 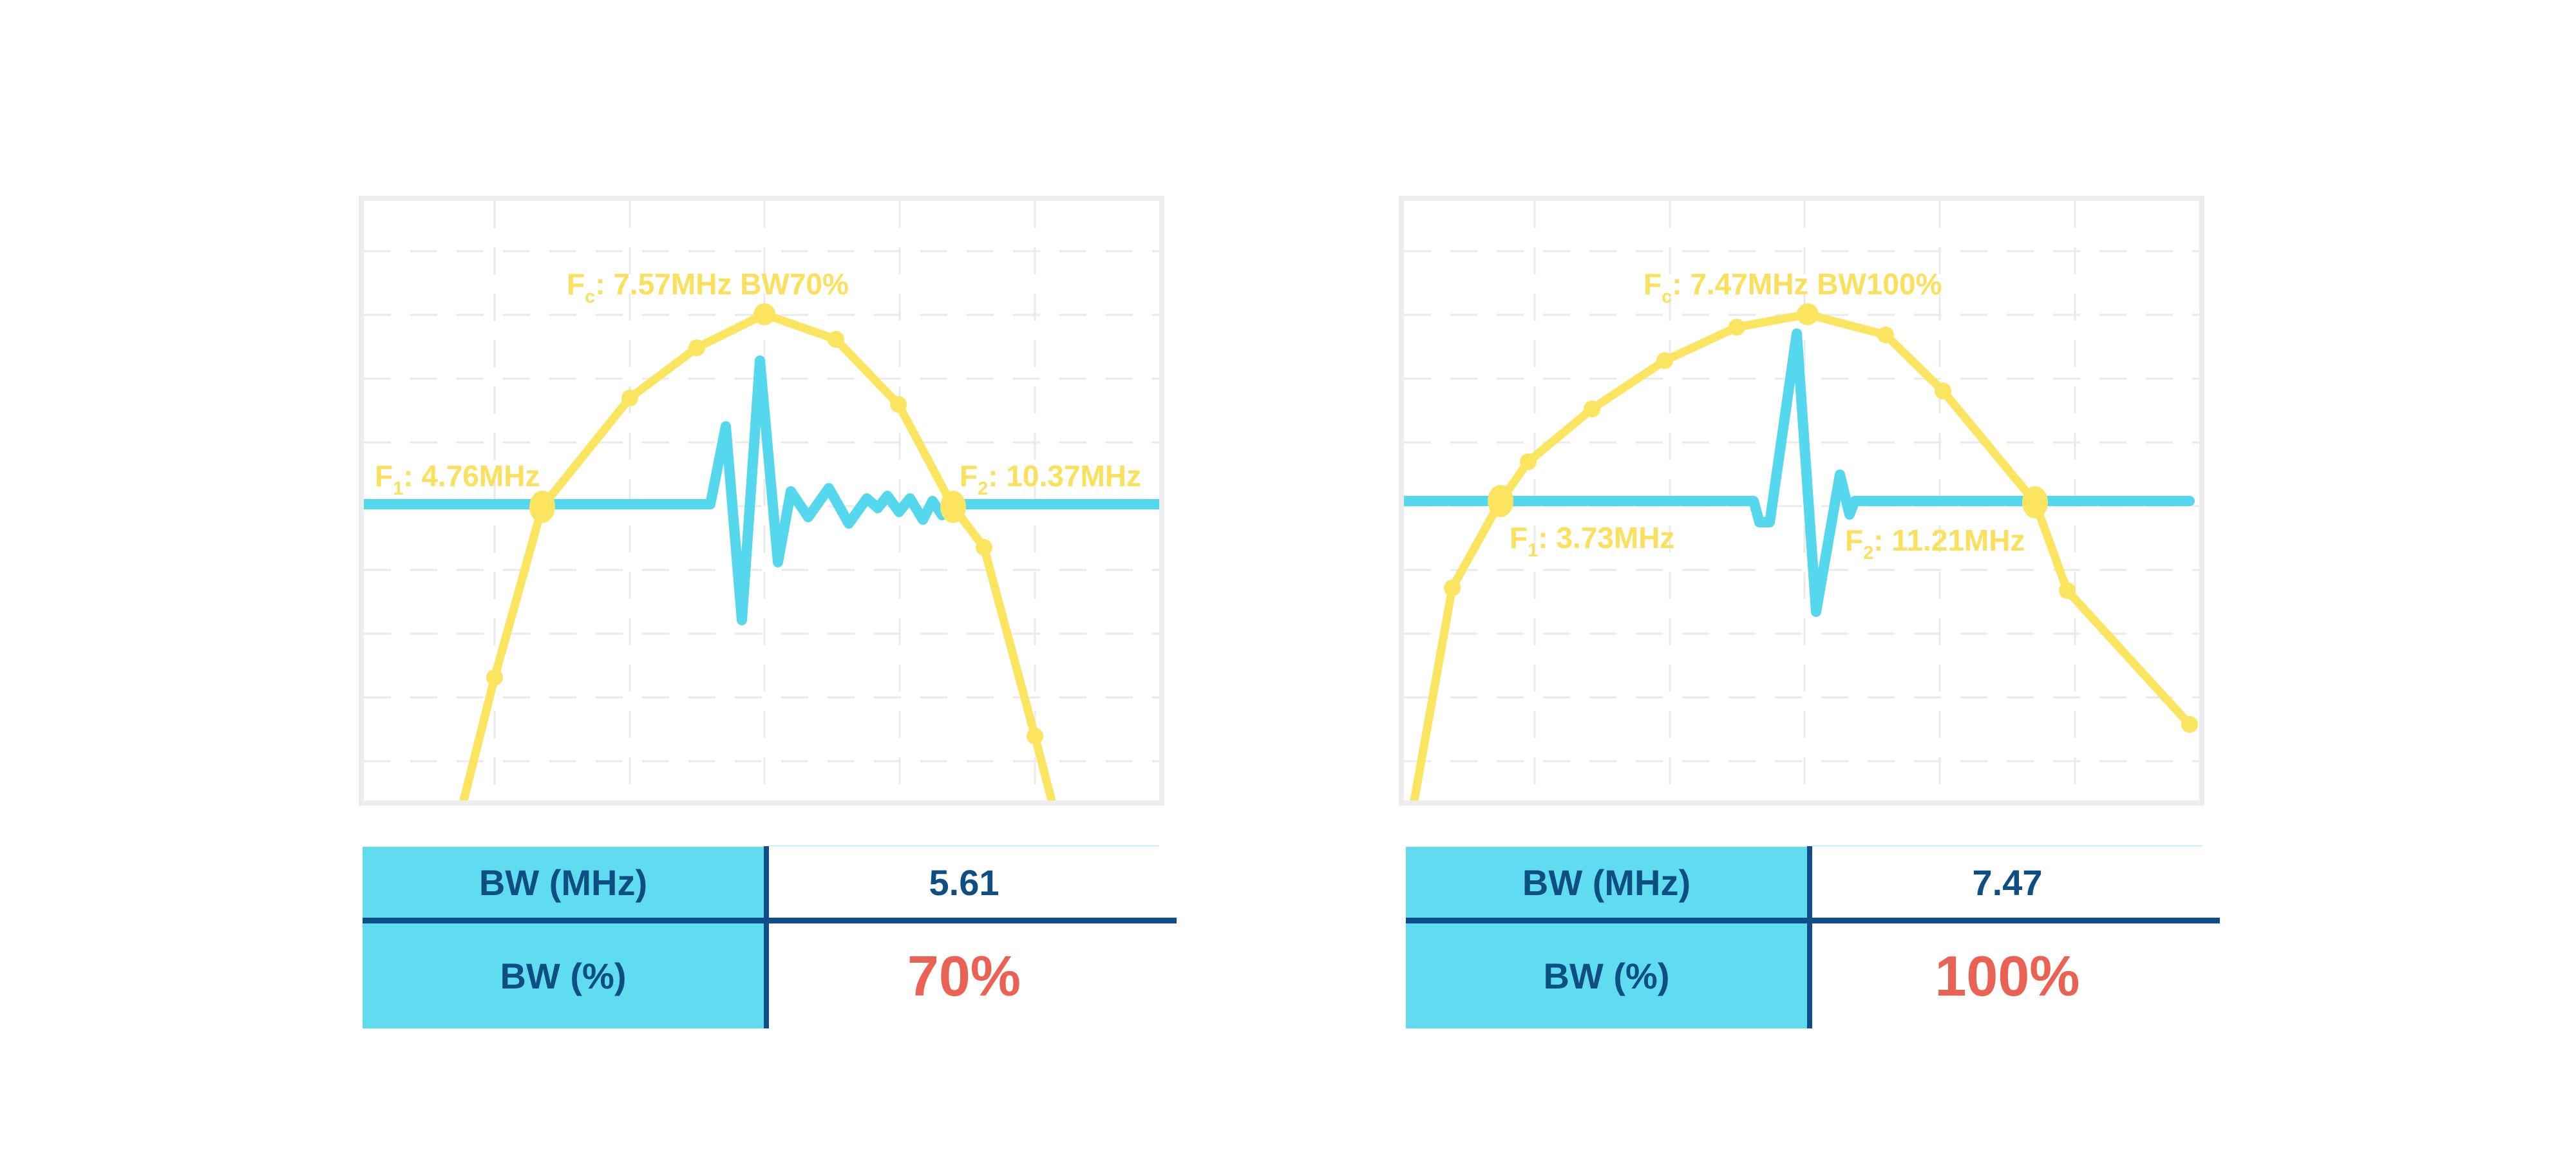 I want to click on right-table-column-divider, so click(x=1810, y=937).